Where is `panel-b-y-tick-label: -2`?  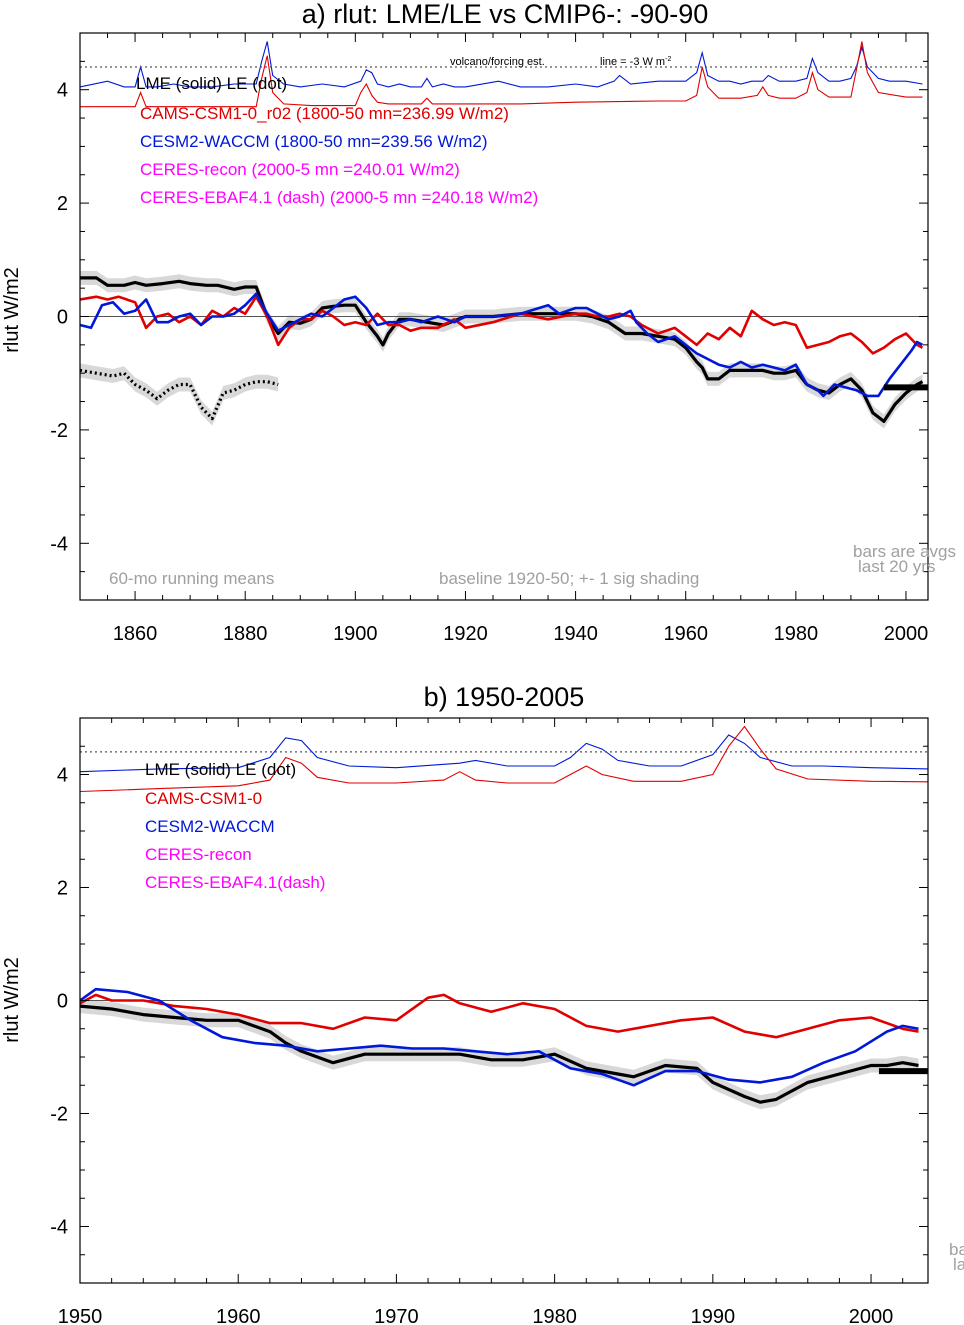 panel-b-y-tick-label: -2 is located at coordinates (59, 1115).